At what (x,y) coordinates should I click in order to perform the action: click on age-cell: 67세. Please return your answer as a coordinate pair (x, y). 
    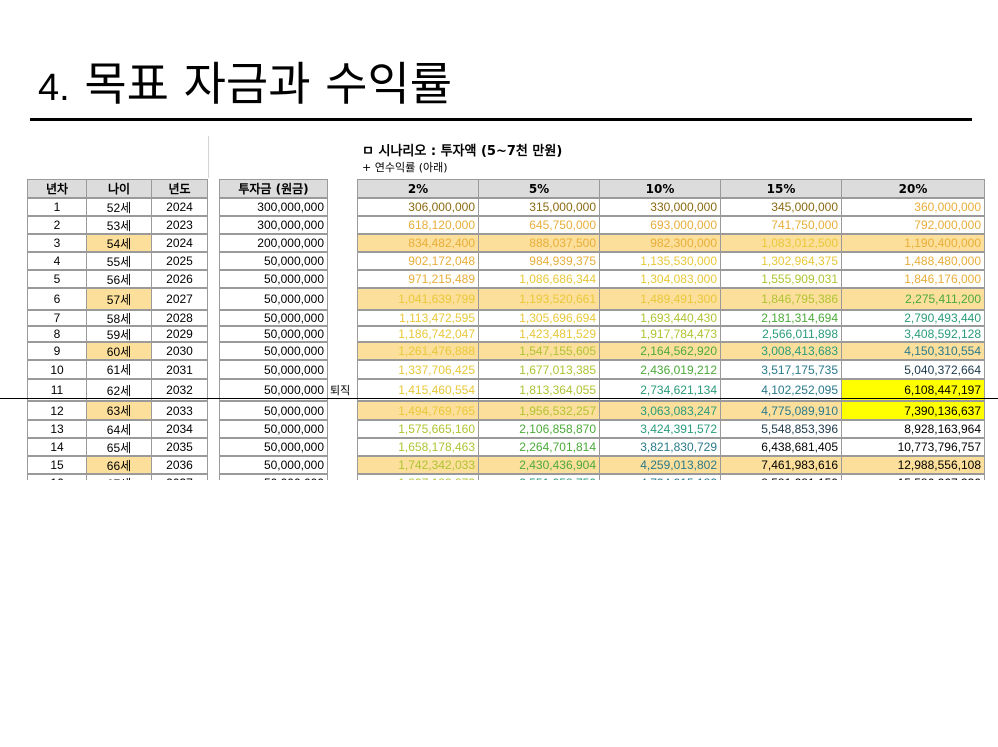
    Looking at the image, I should click on (119, 477).